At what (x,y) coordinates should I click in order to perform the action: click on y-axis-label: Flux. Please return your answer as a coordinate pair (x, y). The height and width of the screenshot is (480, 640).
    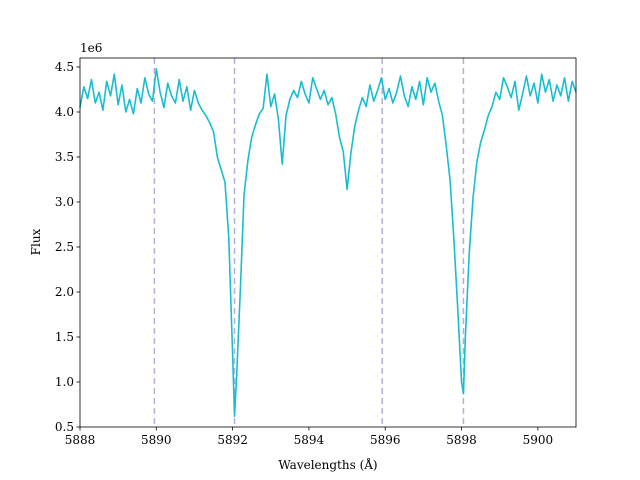
    Looking at the image, I should click on (36, 241).